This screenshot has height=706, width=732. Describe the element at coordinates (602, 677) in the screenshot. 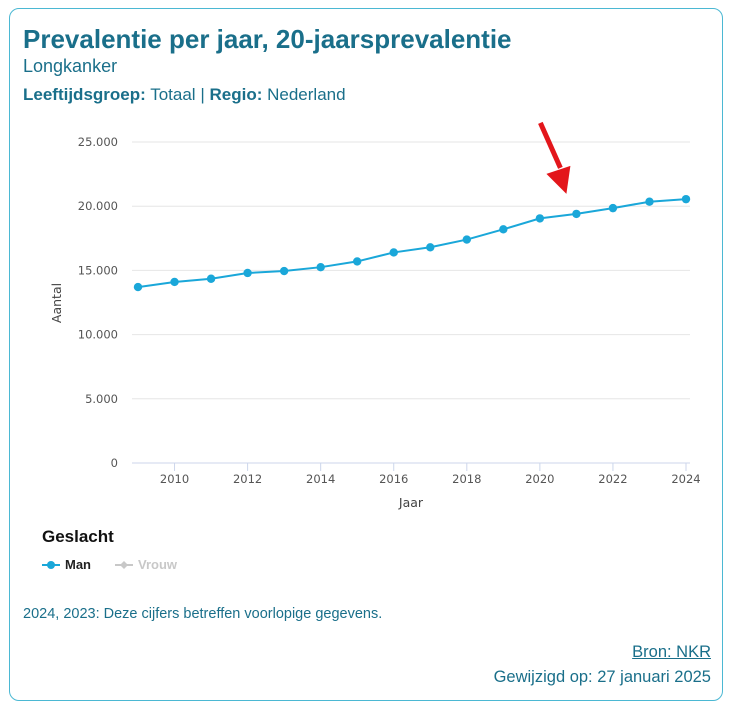

I see `modified-date: Gewijzigd op: 27 januari 2025` at that location.